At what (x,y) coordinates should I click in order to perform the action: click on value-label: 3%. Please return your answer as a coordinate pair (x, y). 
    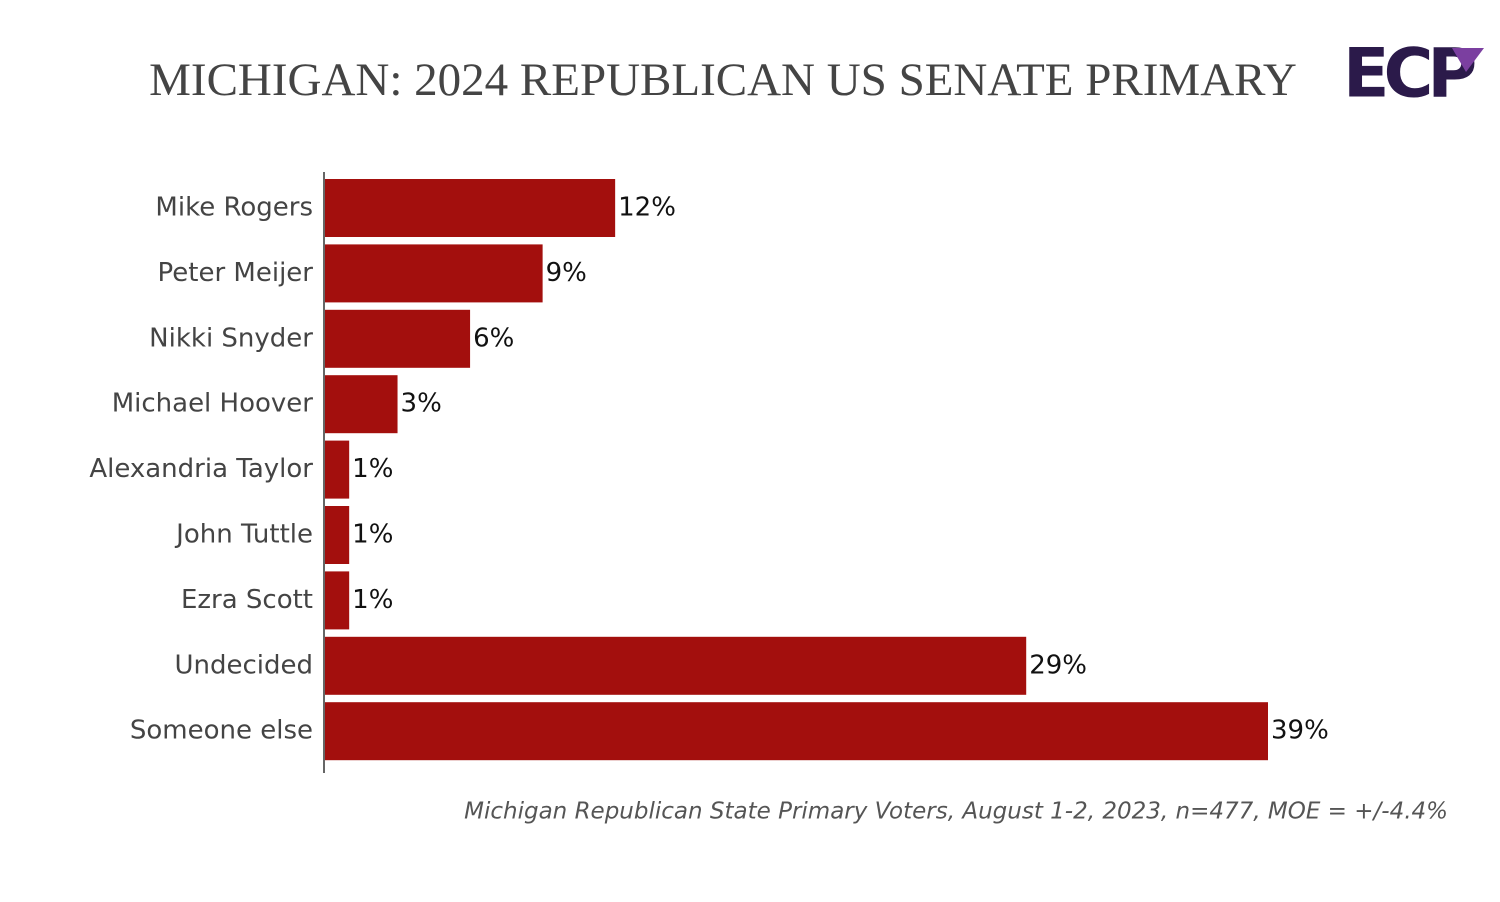
    Looking at the image, I should click on (421, 404).